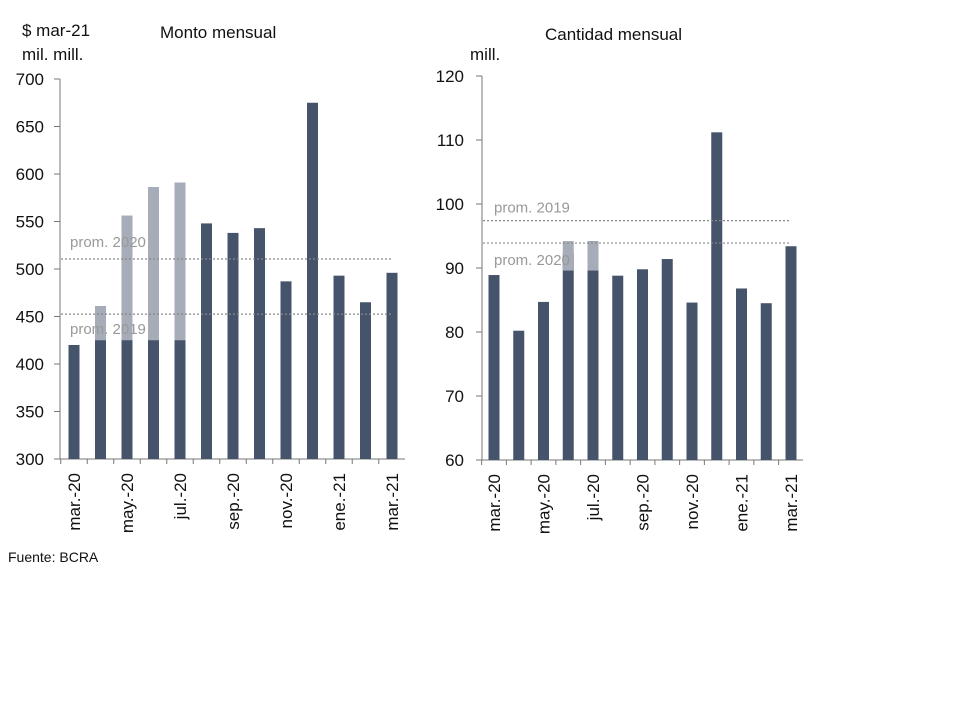  I want to click on left-x-tick-label: sep.-20, so click(233, 501).